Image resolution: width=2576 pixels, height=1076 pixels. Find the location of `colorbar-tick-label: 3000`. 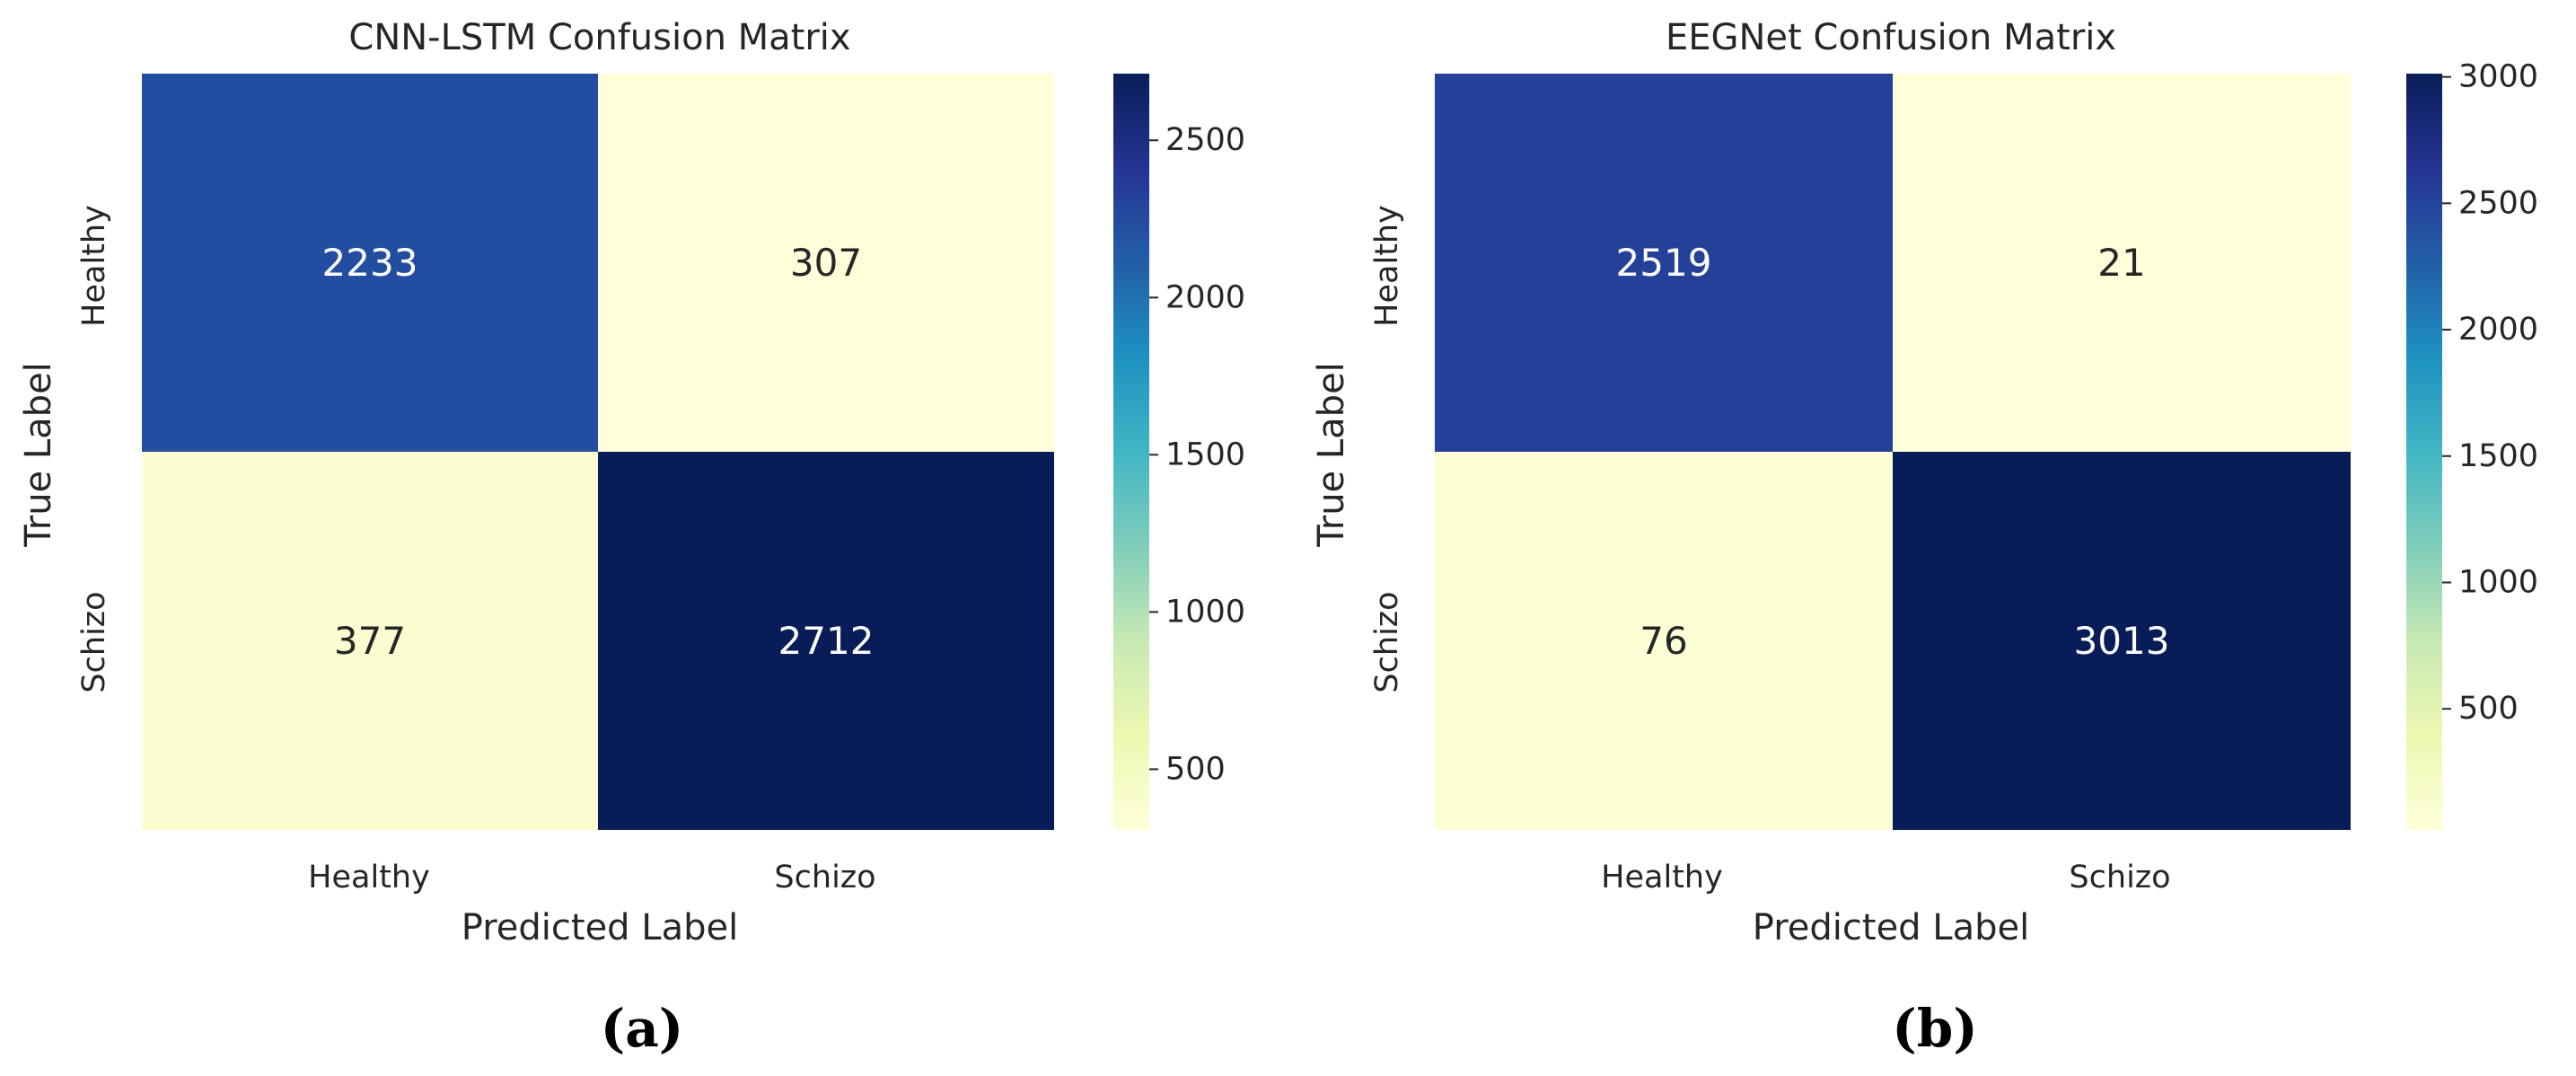

colorbar-tick-label: 3000 is located at coordinates (2498, 77).